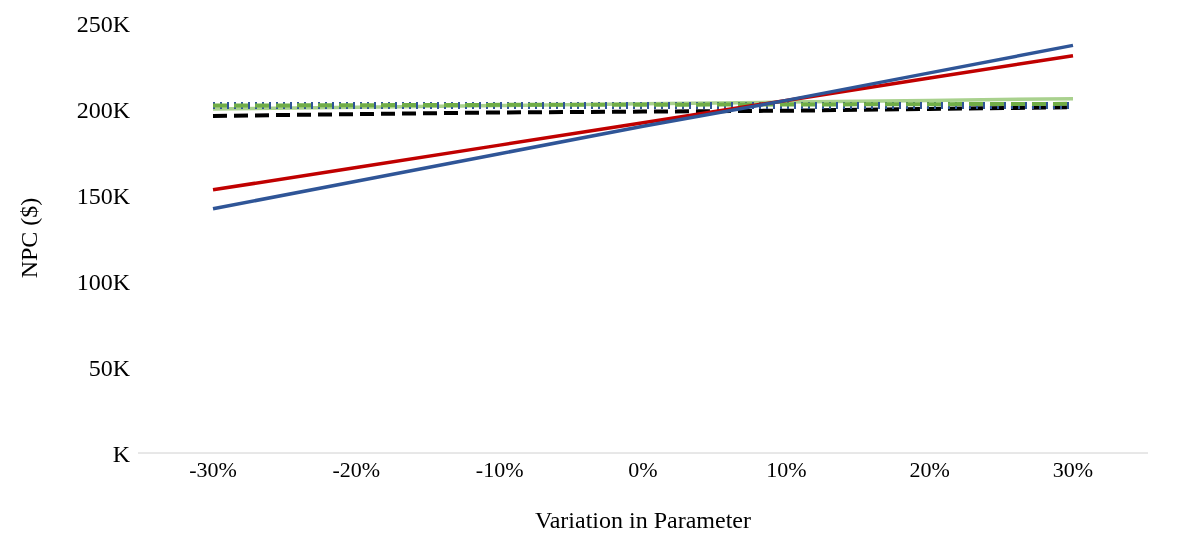 This screenshot has width=1196, height=560. I want to click on y-tick-label: 150K, so click(103, 195).